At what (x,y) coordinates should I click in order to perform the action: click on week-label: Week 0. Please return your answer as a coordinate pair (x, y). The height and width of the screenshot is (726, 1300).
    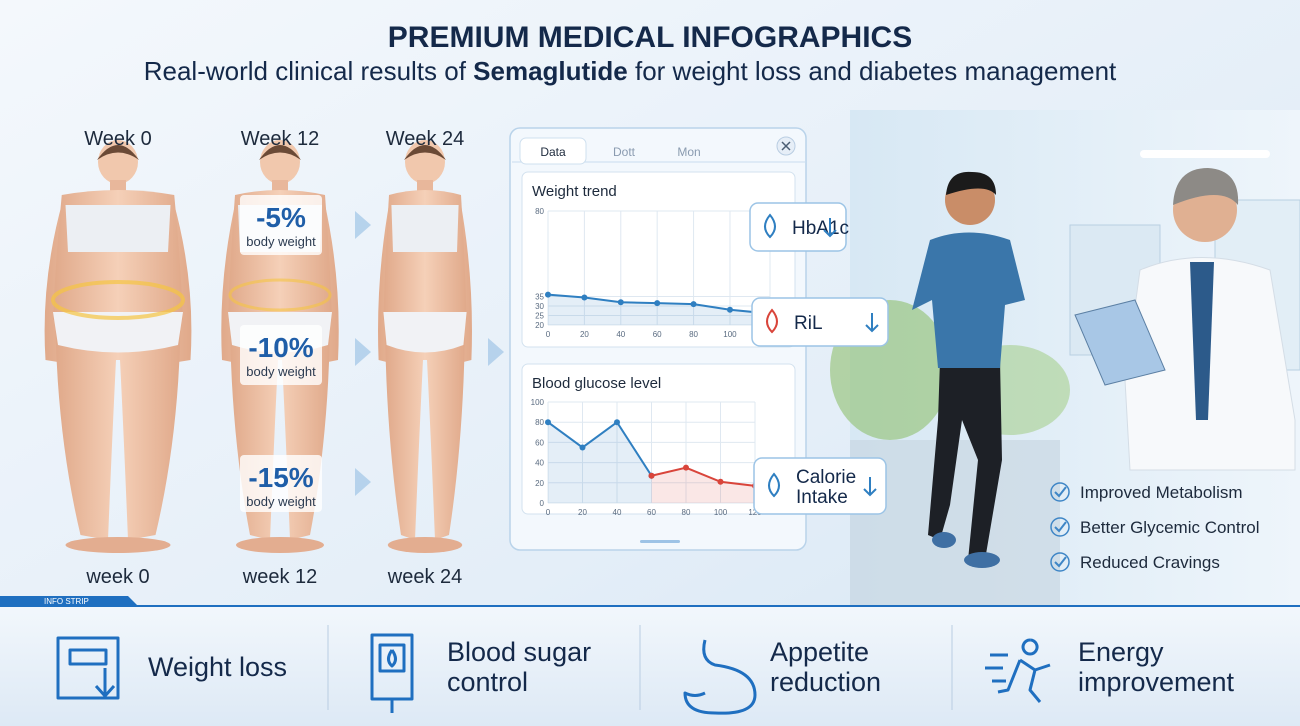
    Looking at the image, I should click on (117, 139).